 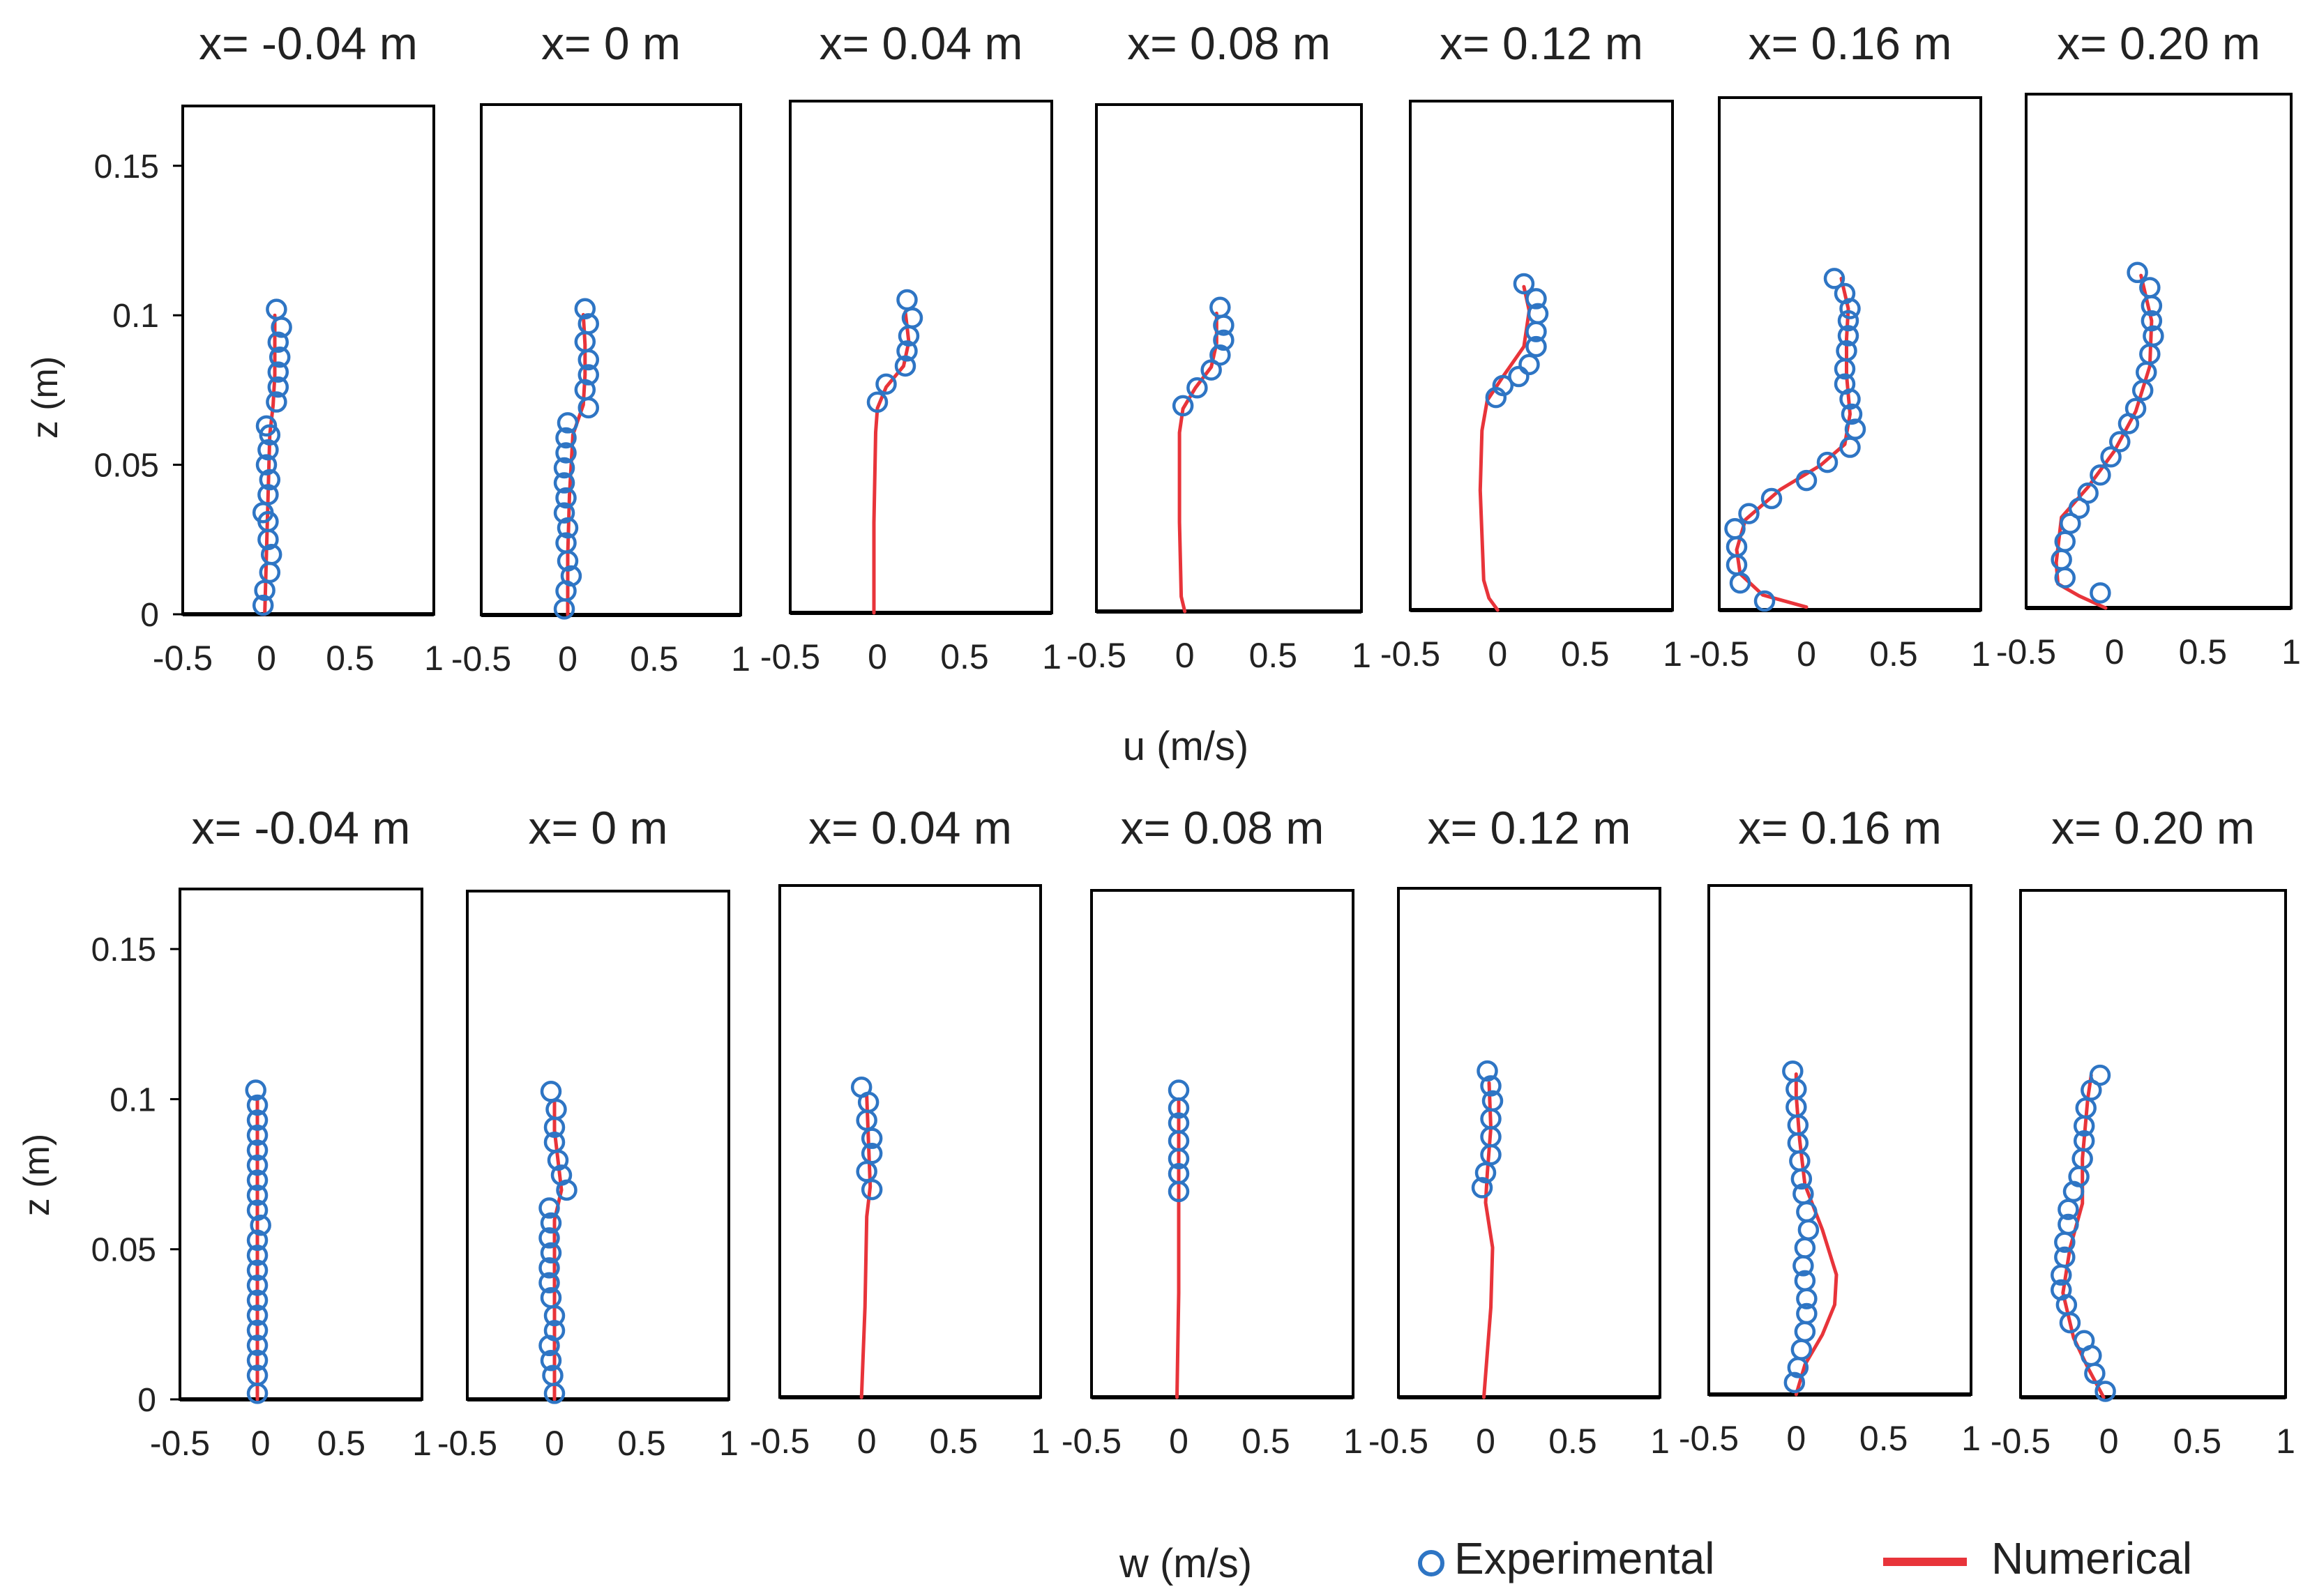 I want to click on z-axis-label-top: z (m), so click(x=45, y=397).